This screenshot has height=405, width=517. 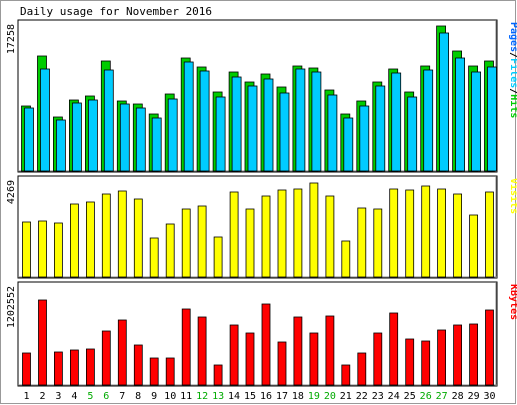 I want to click on x-tick-label-day-22: 22, so click(x=362, y=396).